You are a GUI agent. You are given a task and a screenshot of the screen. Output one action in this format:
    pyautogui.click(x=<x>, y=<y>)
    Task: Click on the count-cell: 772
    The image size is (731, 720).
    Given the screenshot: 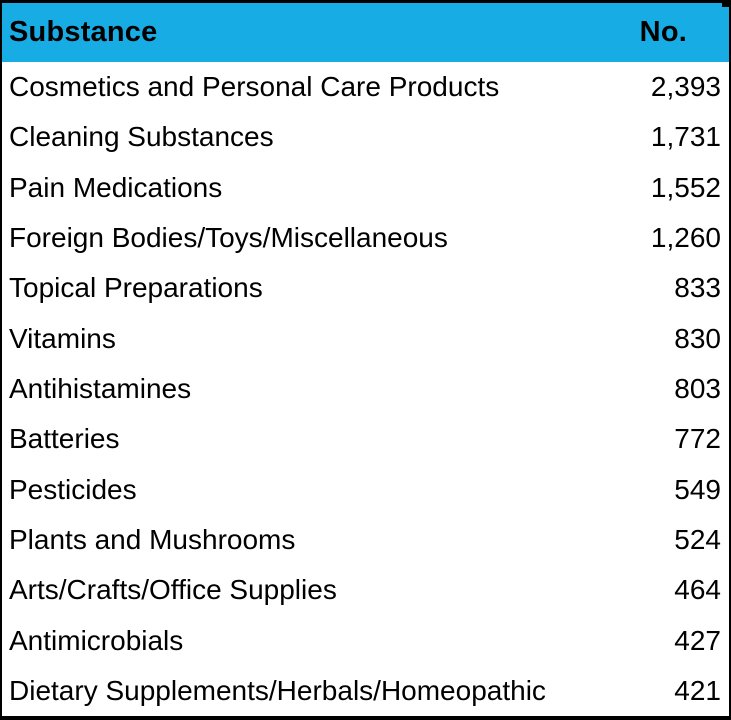 What is the action you would take?
    pyautogui.click(x=697, y=439)
    